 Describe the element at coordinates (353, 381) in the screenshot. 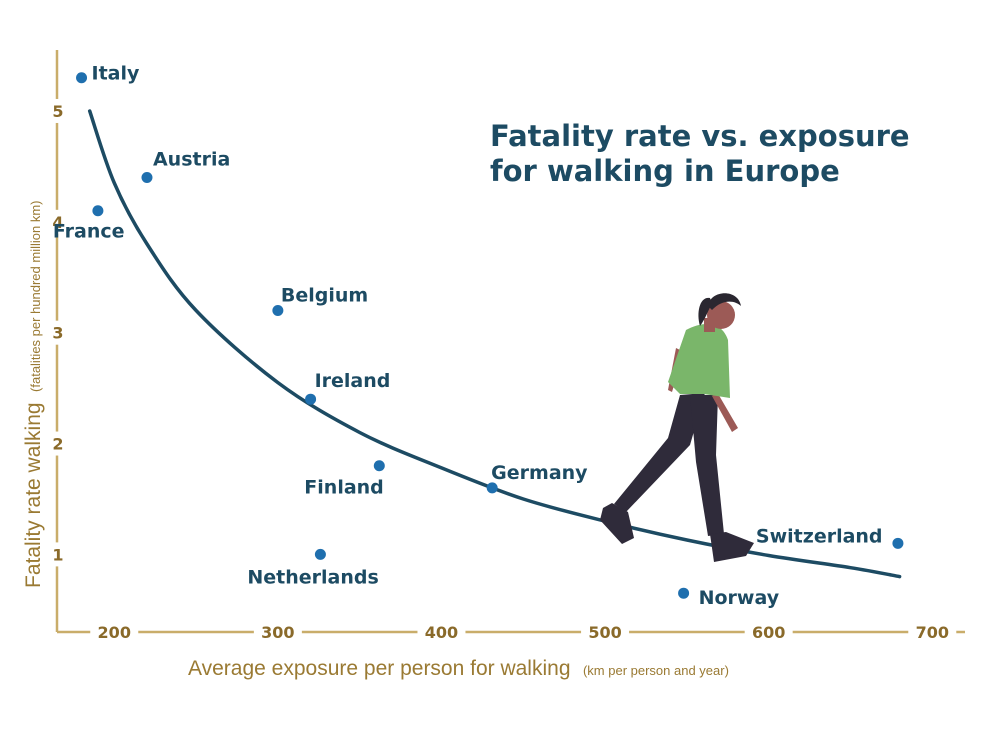

I see `point-label-ireland: Ireland` at that location.